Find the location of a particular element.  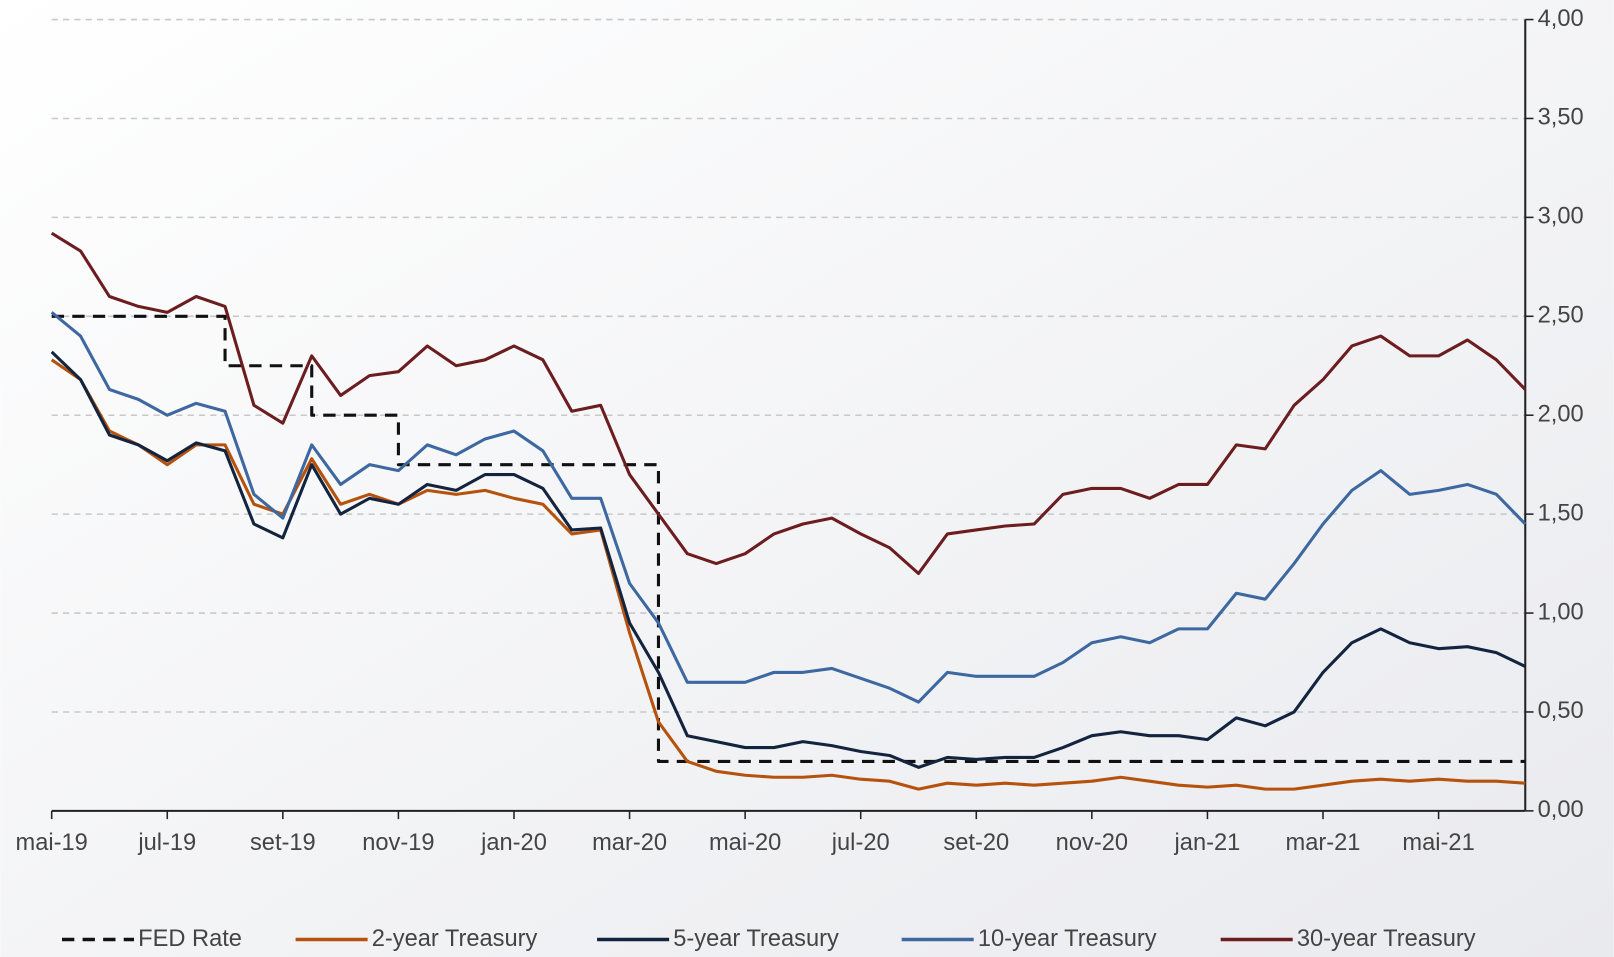

y-tick-label: 4,00 is located at coordinates (1561, 19).